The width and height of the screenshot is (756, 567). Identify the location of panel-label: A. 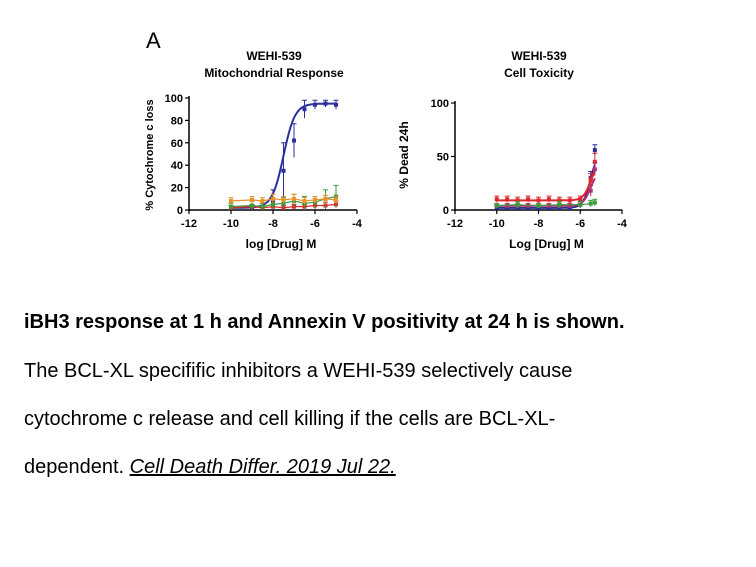
(153, 40).